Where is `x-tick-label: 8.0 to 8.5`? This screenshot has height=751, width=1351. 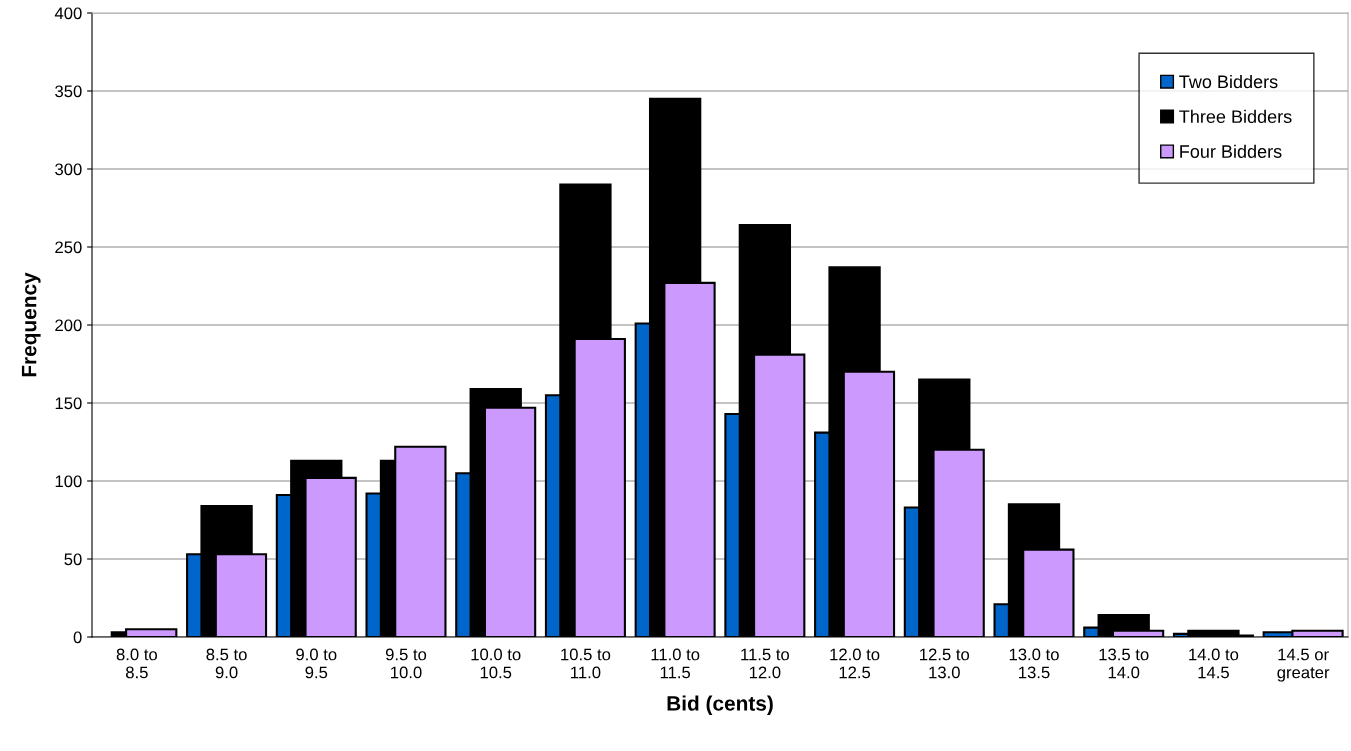
x-tick-label: 8.0 to 8.5 is located at coordinates (137, 663).